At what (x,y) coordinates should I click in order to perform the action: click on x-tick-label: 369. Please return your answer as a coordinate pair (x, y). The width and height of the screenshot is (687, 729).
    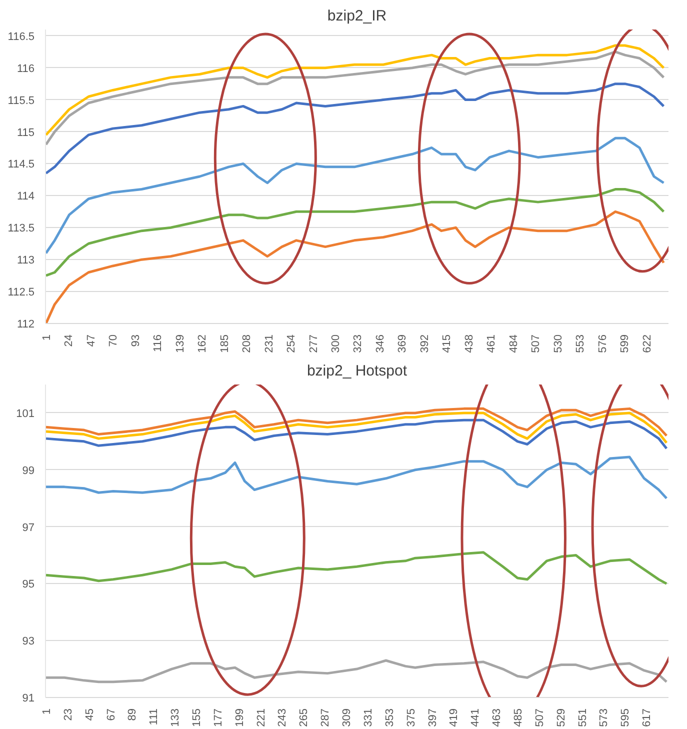
    Looking at the image, I should click on (402, 343).